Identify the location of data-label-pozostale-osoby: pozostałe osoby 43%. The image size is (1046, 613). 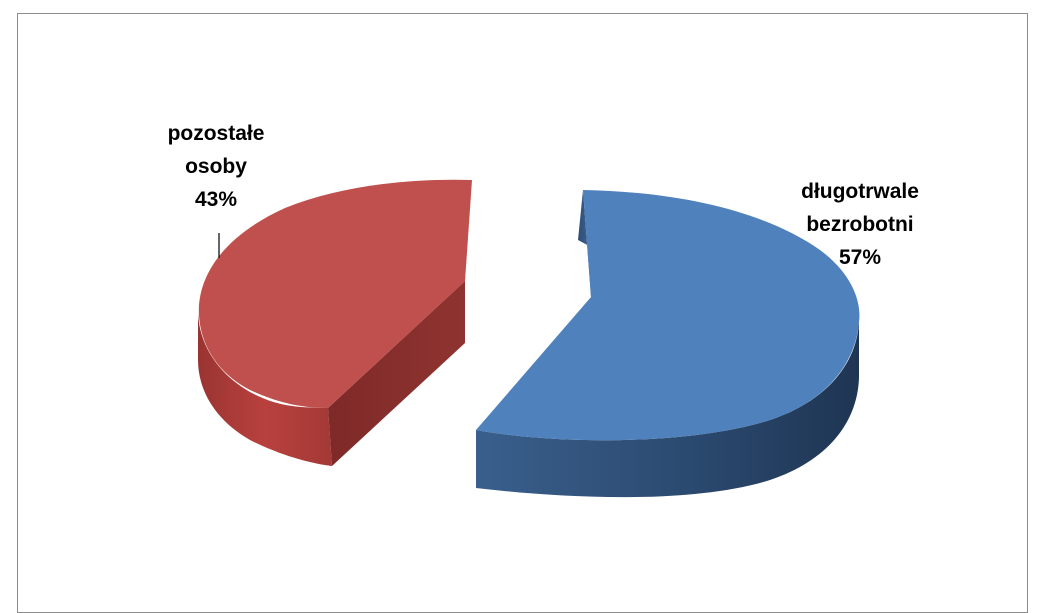
(216, 166).